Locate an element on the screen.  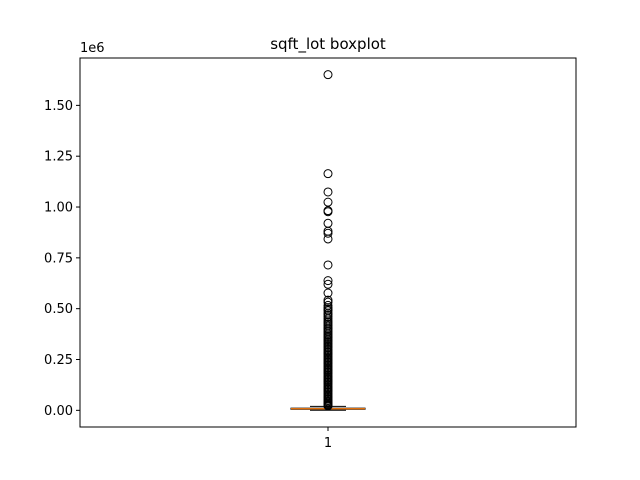
y-tick-label: 0.75 is located at coordinates (58, 258).